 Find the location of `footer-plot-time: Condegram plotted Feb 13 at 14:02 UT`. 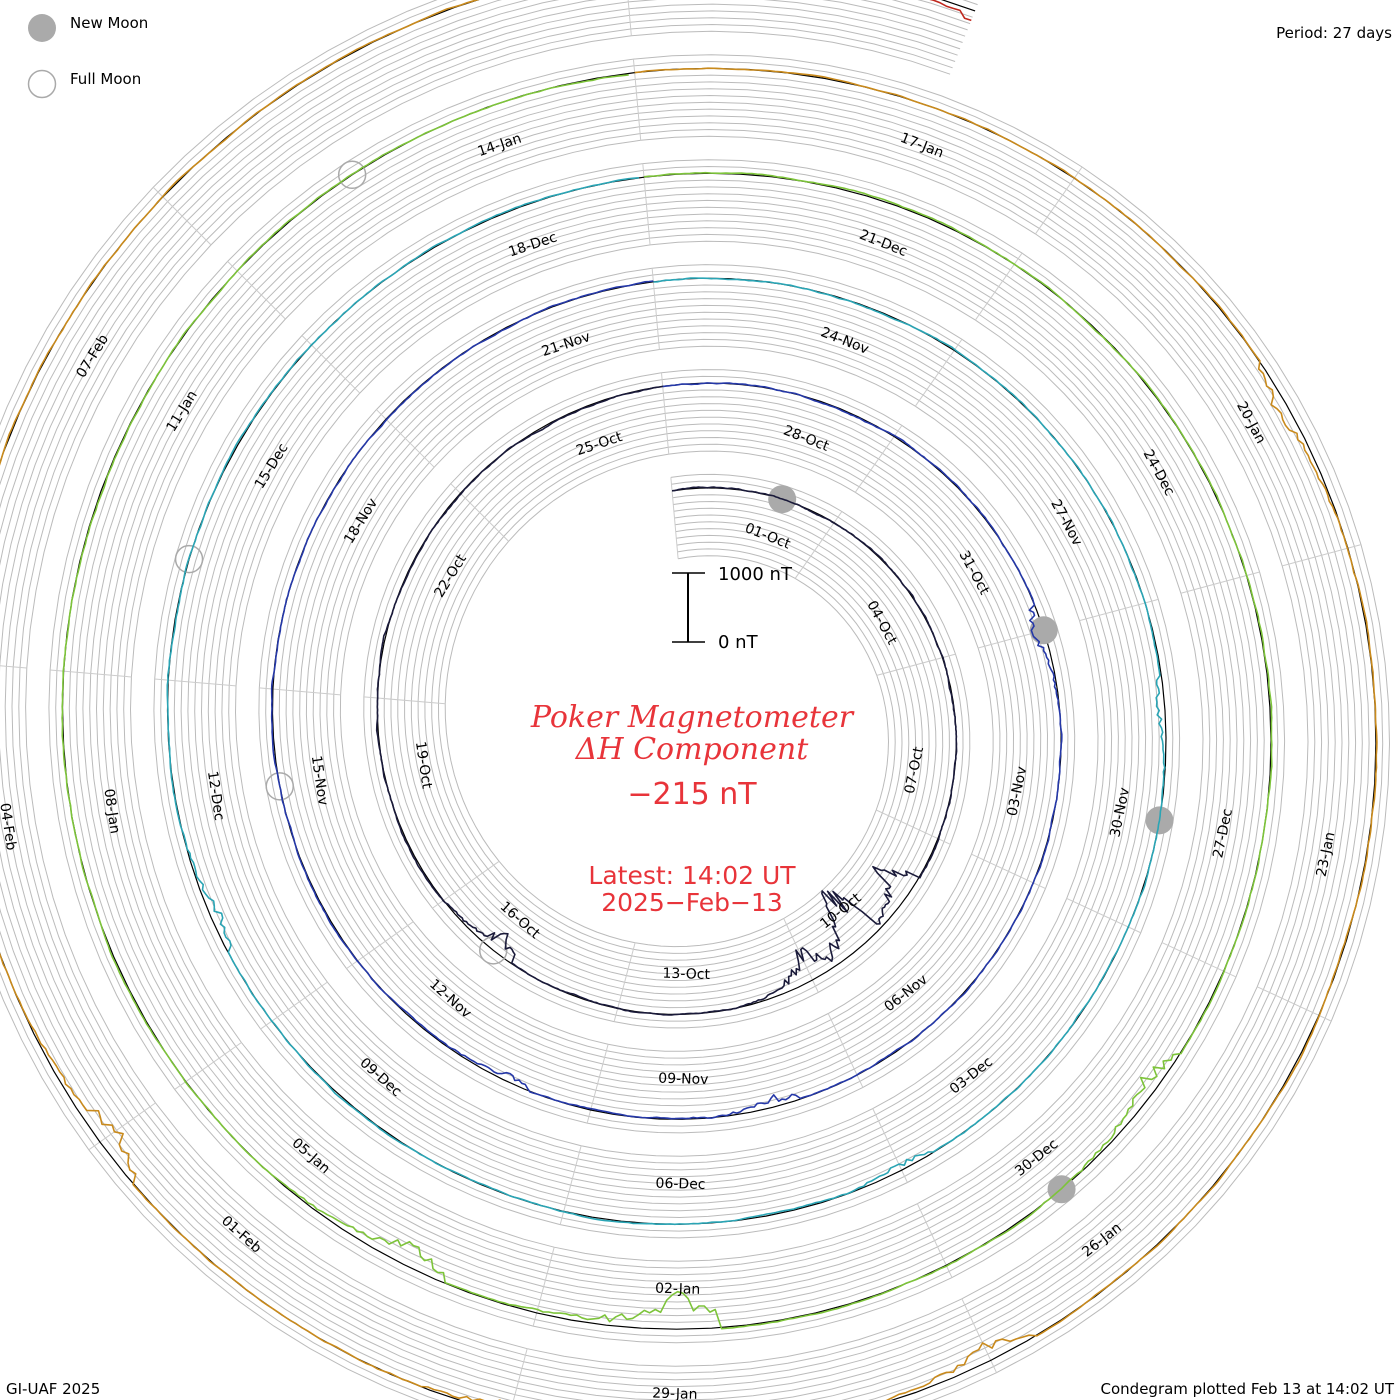

footer-plot-time: Condegram plotted Feb 13 at 14:02 UT is located at coordinates (1248, 1389).